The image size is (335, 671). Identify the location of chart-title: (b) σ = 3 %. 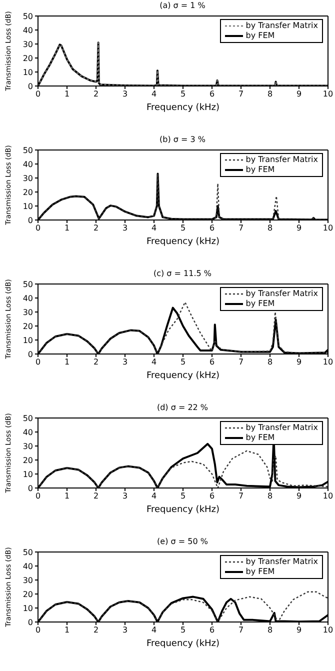
(182, 139).